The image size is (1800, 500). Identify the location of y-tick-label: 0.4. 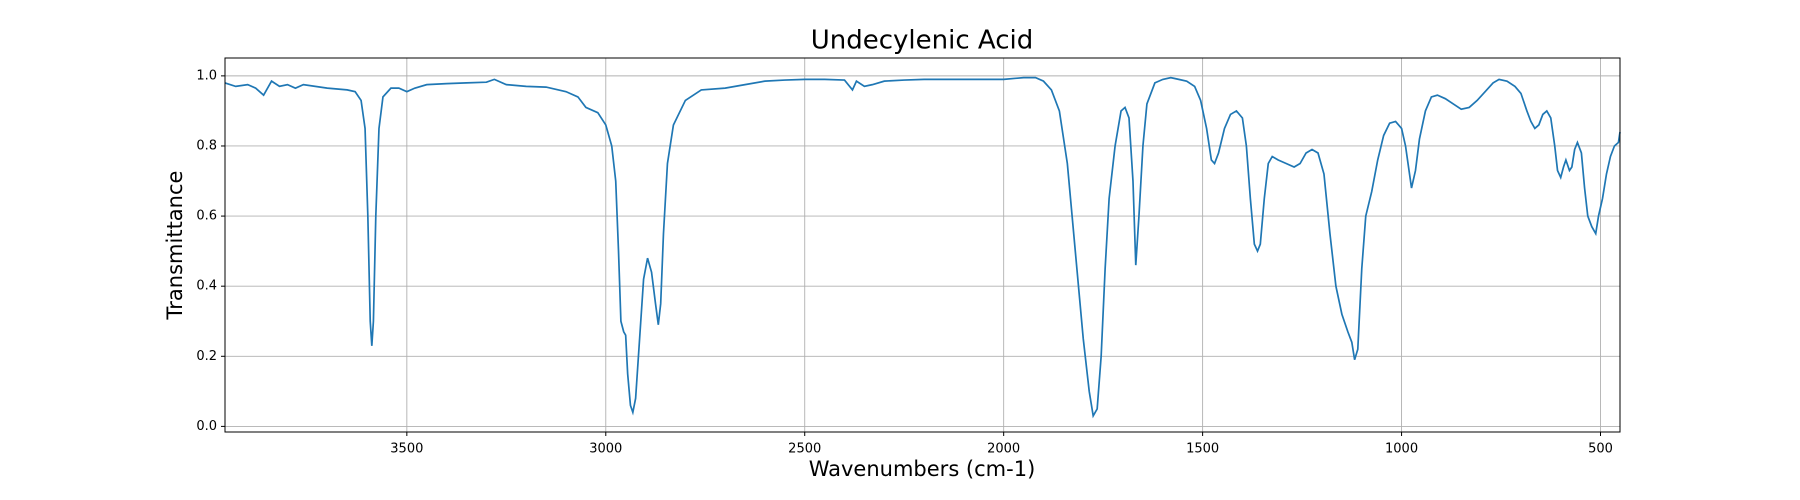
(206, 286).